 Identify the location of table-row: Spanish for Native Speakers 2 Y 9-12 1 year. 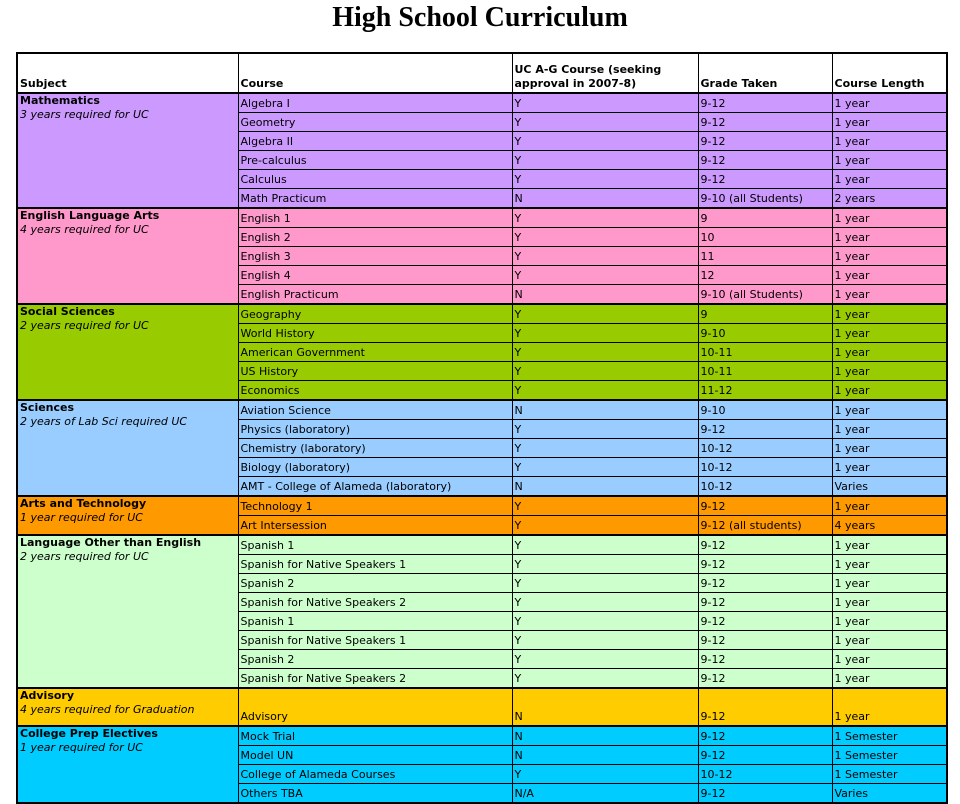
(482, 678).